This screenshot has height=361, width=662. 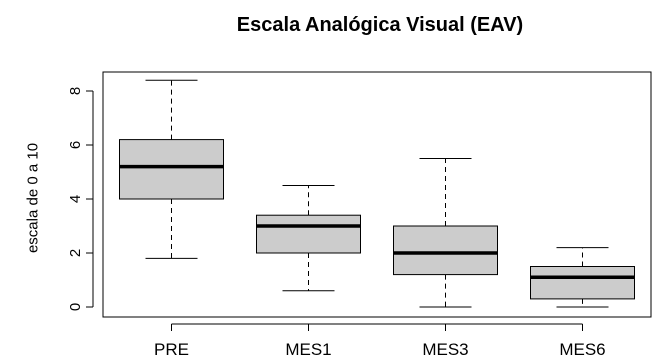 I want to click on box-mes6, so click(x=582, y=277).